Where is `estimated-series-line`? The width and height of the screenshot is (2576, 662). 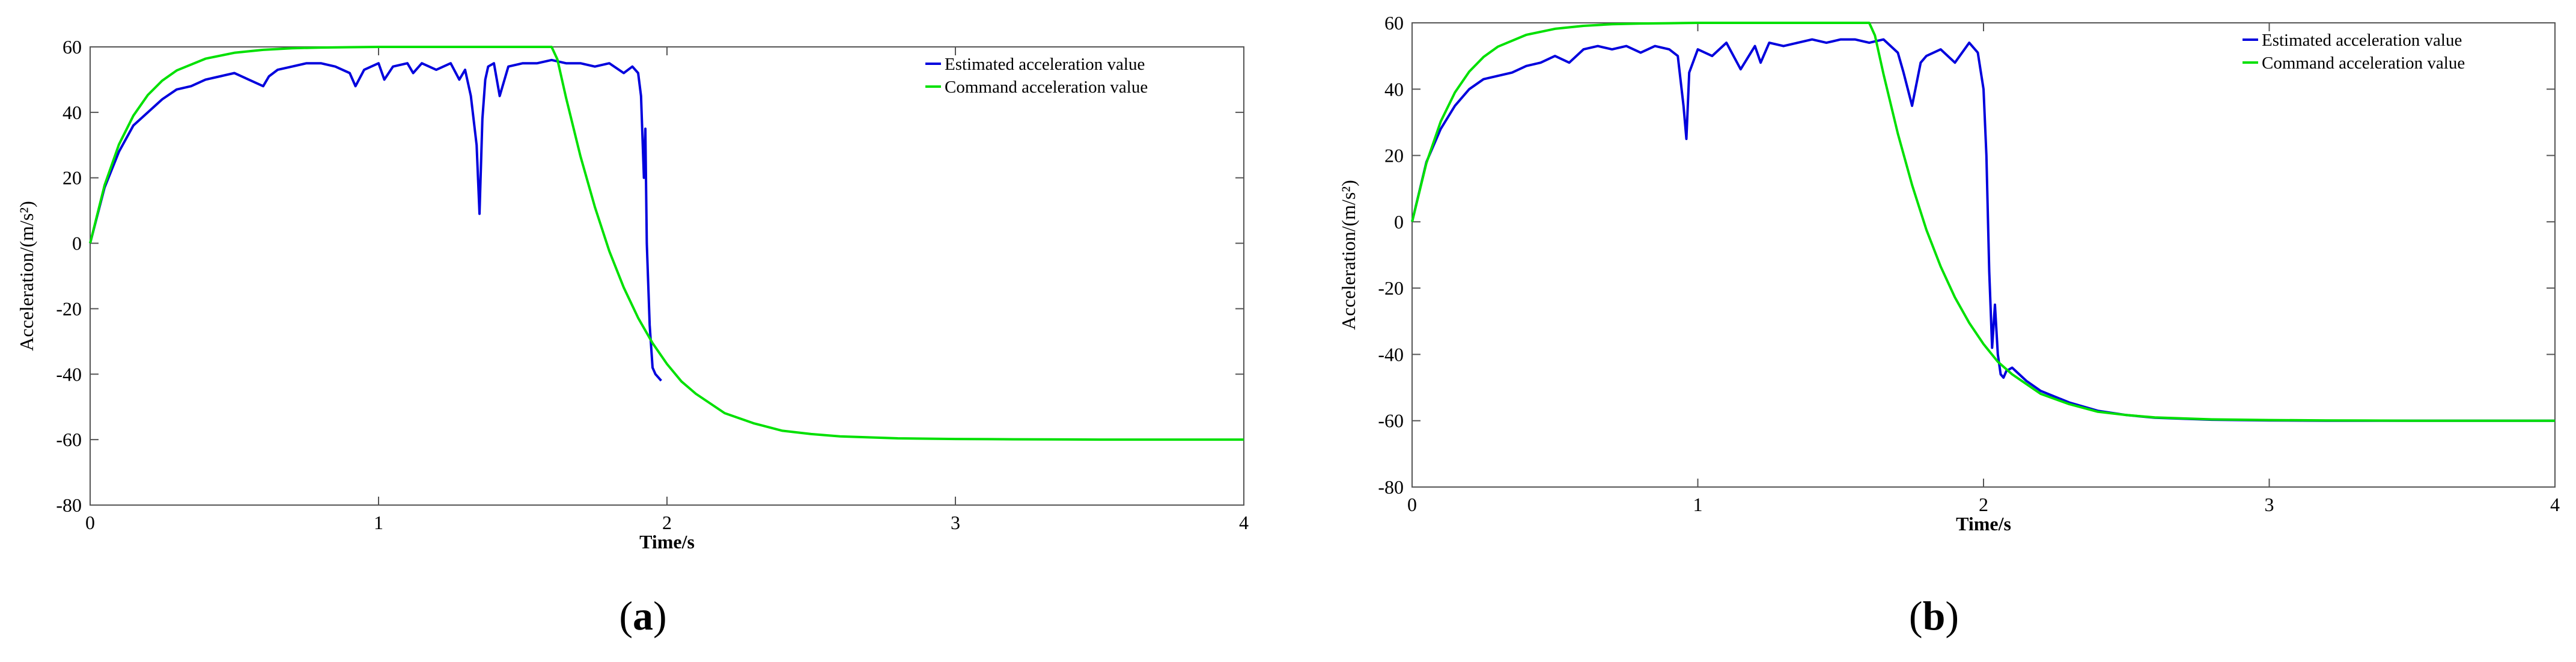
estimated-series-line is located at coordinates (375, 220).